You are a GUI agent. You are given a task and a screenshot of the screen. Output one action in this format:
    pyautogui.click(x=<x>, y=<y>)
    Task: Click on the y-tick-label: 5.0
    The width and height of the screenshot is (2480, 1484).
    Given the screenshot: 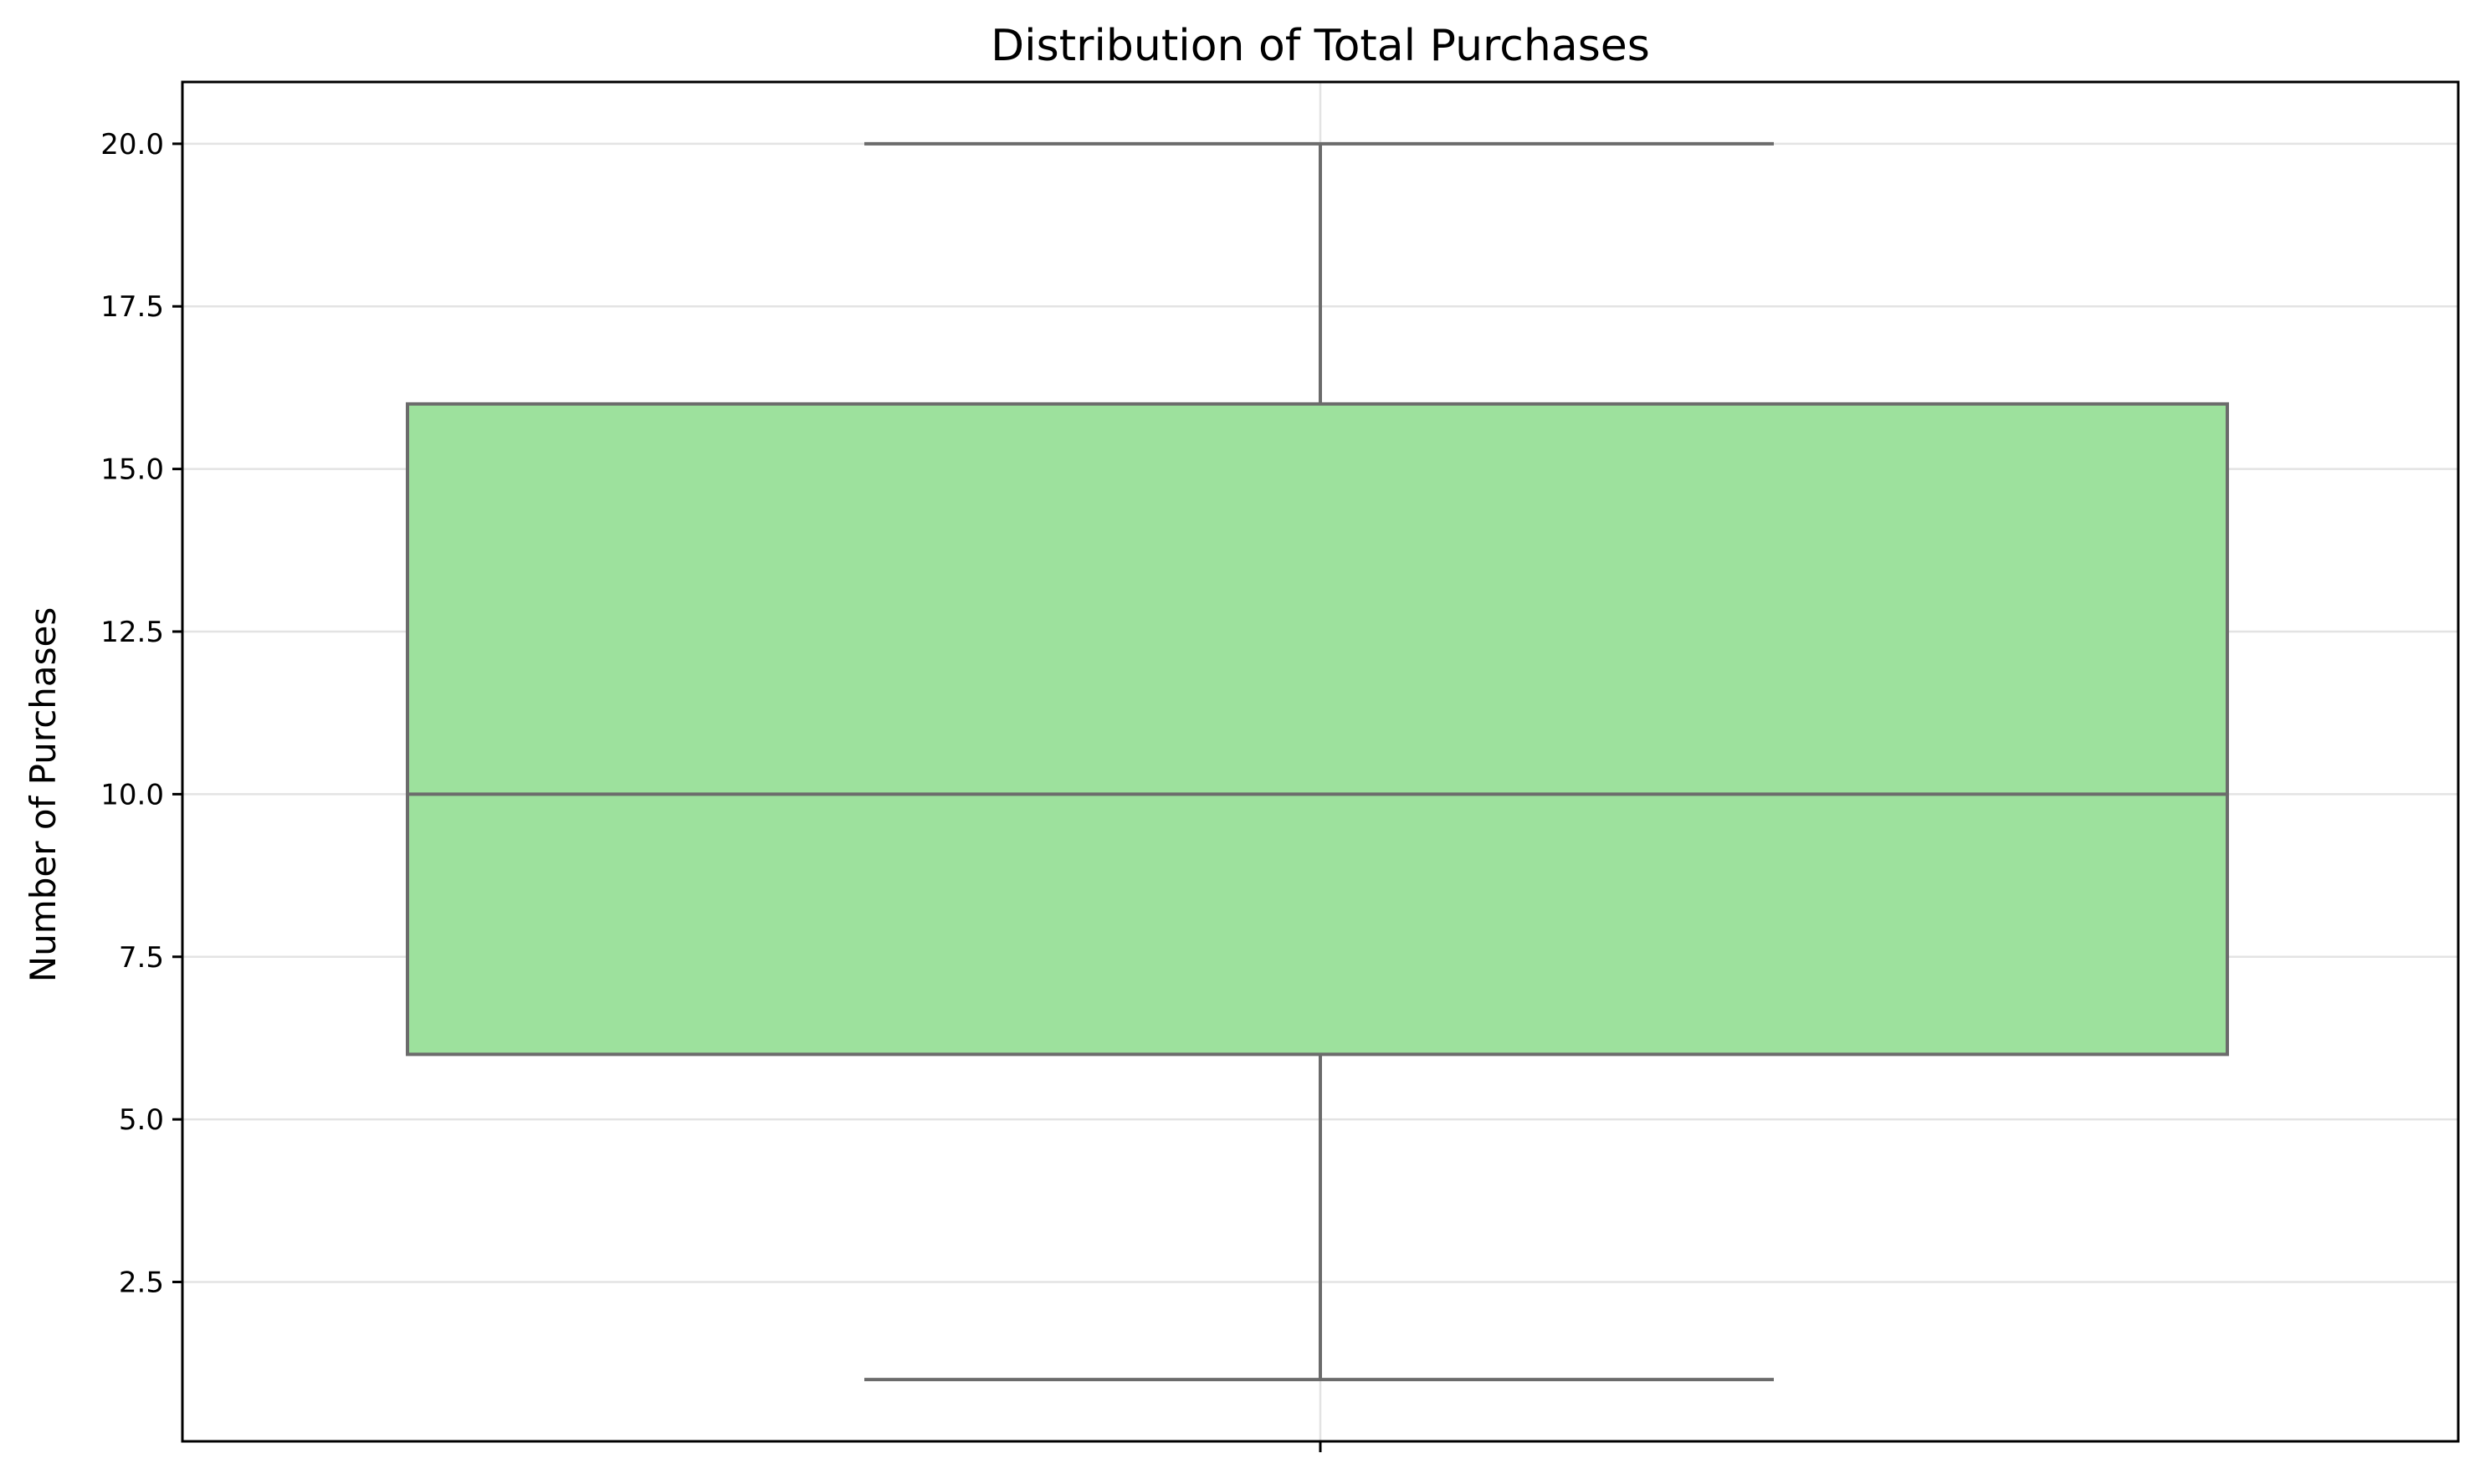 What is the action you would take?
    pyautogui.click(x=141, y=1120)
    